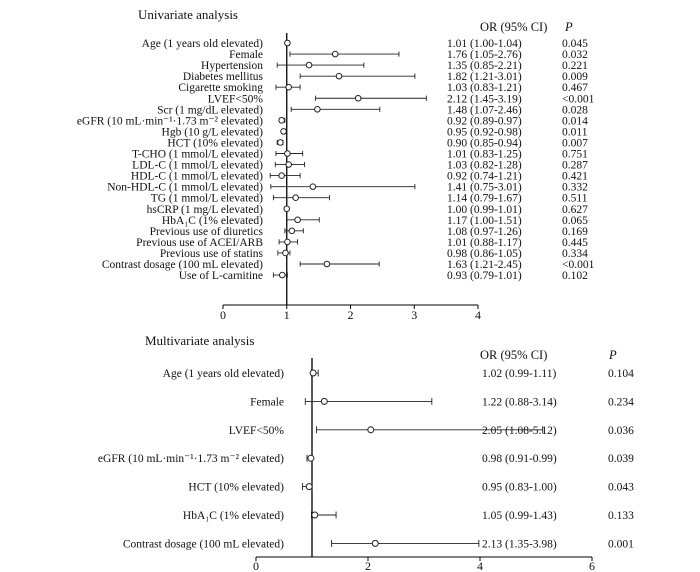 The width and height of the screenshot is (700, 572). What do you see at coordinates (513, 27) in the screenshot?
I see `univariate-or-header: OR (95% CI)` at bounding box center [513, 27].